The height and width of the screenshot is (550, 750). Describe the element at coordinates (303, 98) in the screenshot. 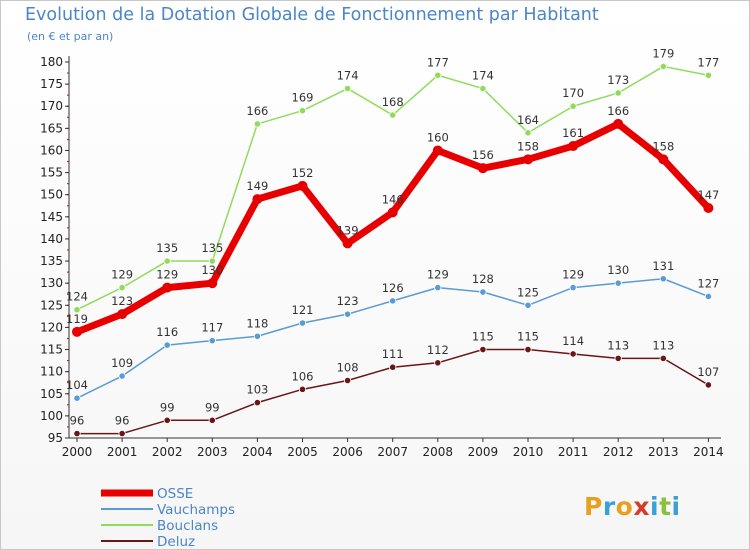

I see `data-label: 169` at that location.